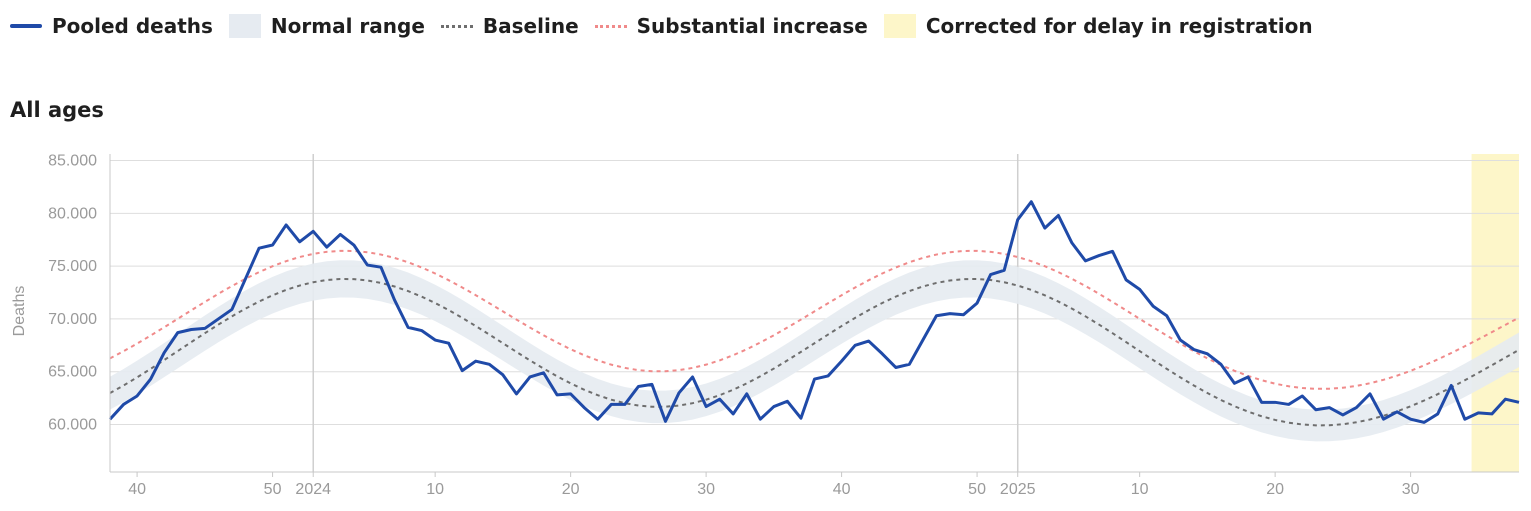  I want to click on y-tick-label: 70.000, so click(72, 319).